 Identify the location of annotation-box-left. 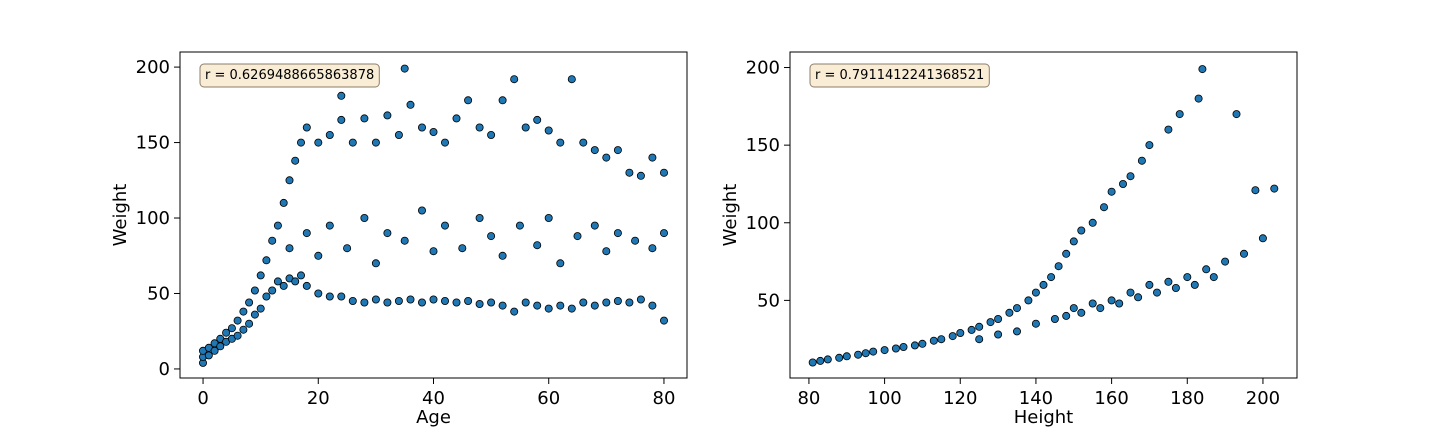
(289, 75).